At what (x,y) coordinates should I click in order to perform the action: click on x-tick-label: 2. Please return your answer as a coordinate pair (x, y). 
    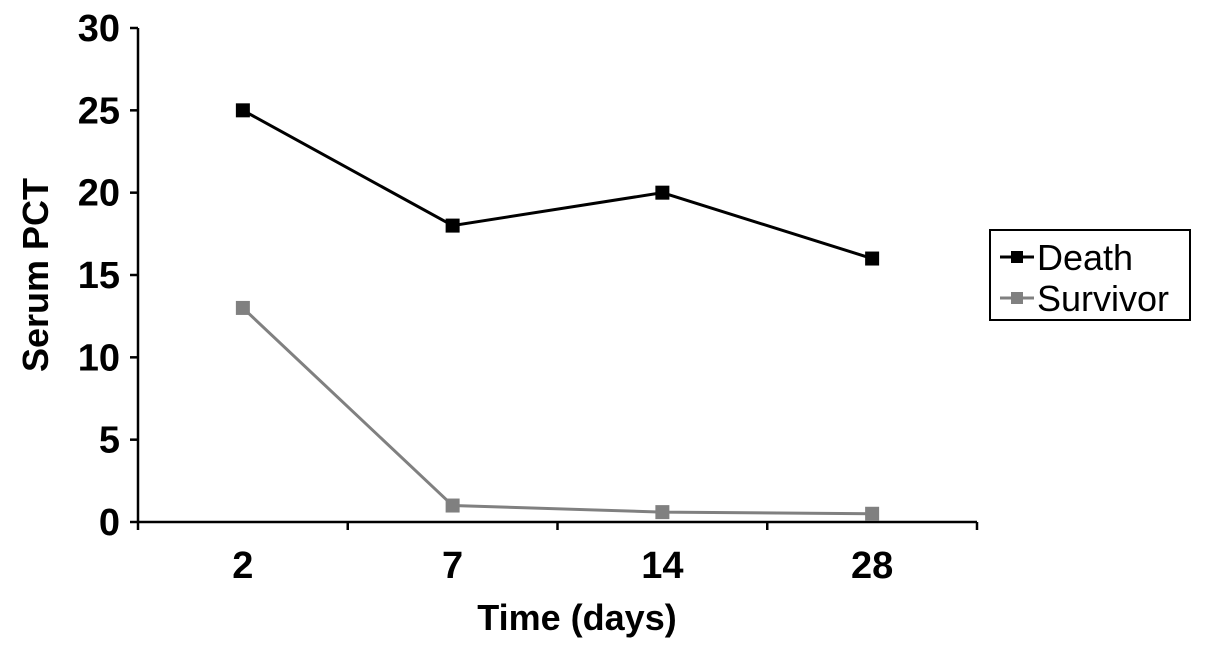
    Looking at the image, I should click on (242, 566).